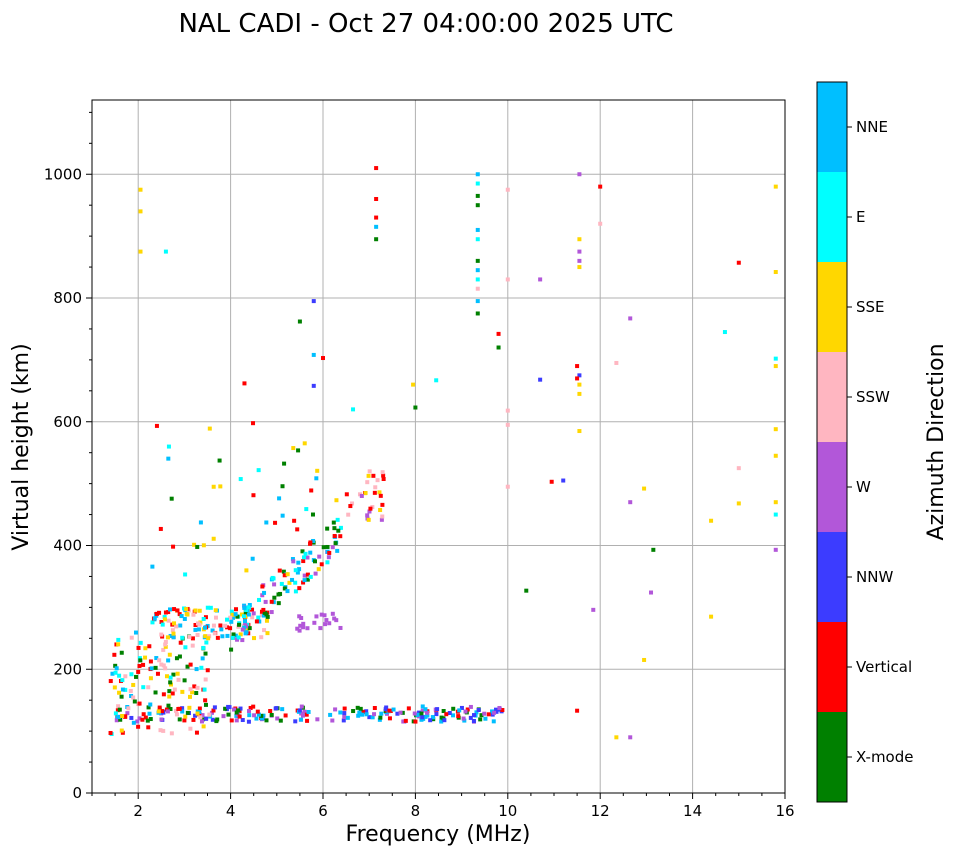 The width and height of the screenshot is (958, 857). Describe the element at coordinates (507, 811) in the screenshot. I see `x-tick-label: 10` at that location.